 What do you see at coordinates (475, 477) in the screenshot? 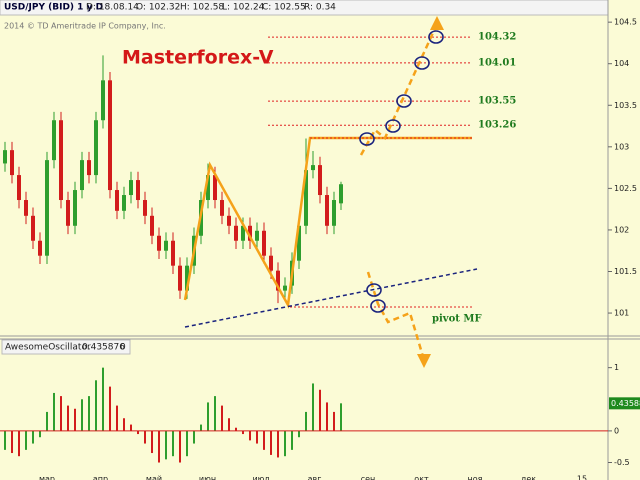
I see `x-tick-label: ноя` at bounding box center [475, 477].